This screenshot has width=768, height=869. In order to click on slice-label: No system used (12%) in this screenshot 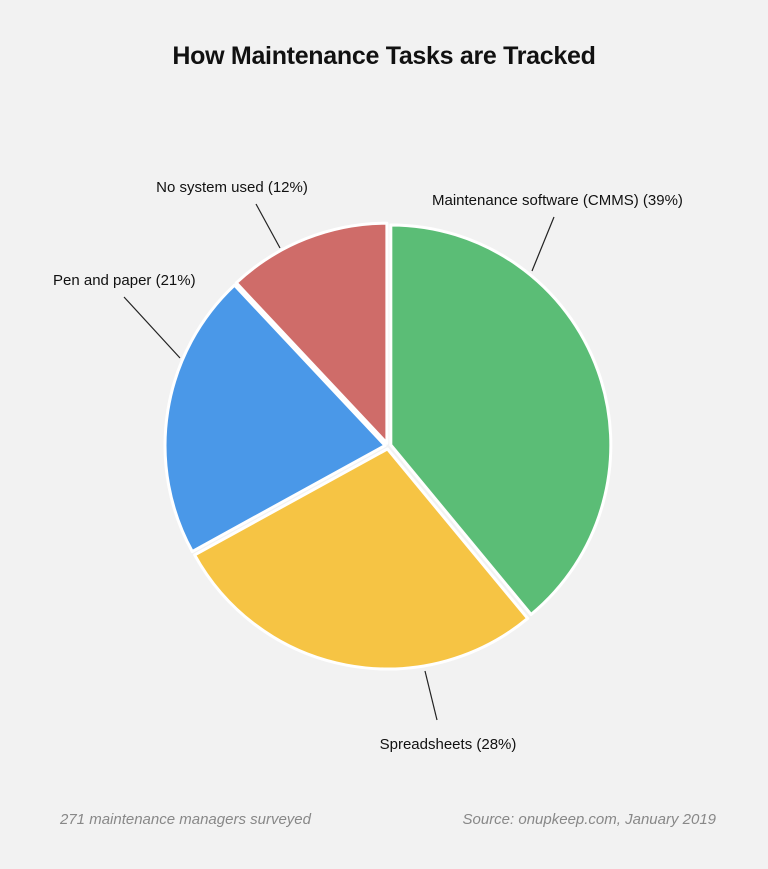, I will do `click(232, 187)`.